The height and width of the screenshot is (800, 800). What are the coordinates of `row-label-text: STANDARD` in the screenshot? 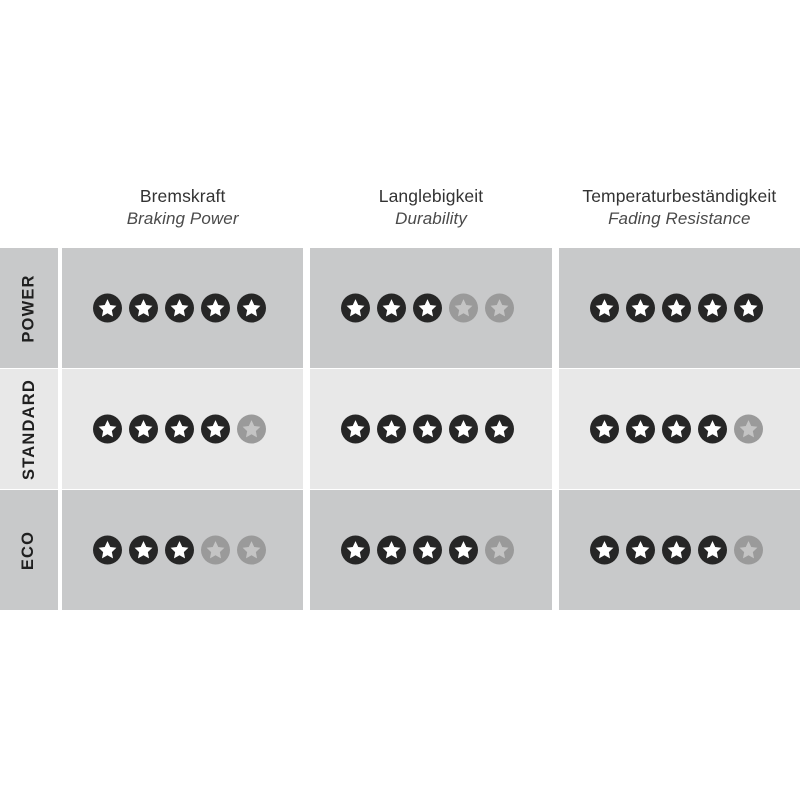 It's located at (28, 429).